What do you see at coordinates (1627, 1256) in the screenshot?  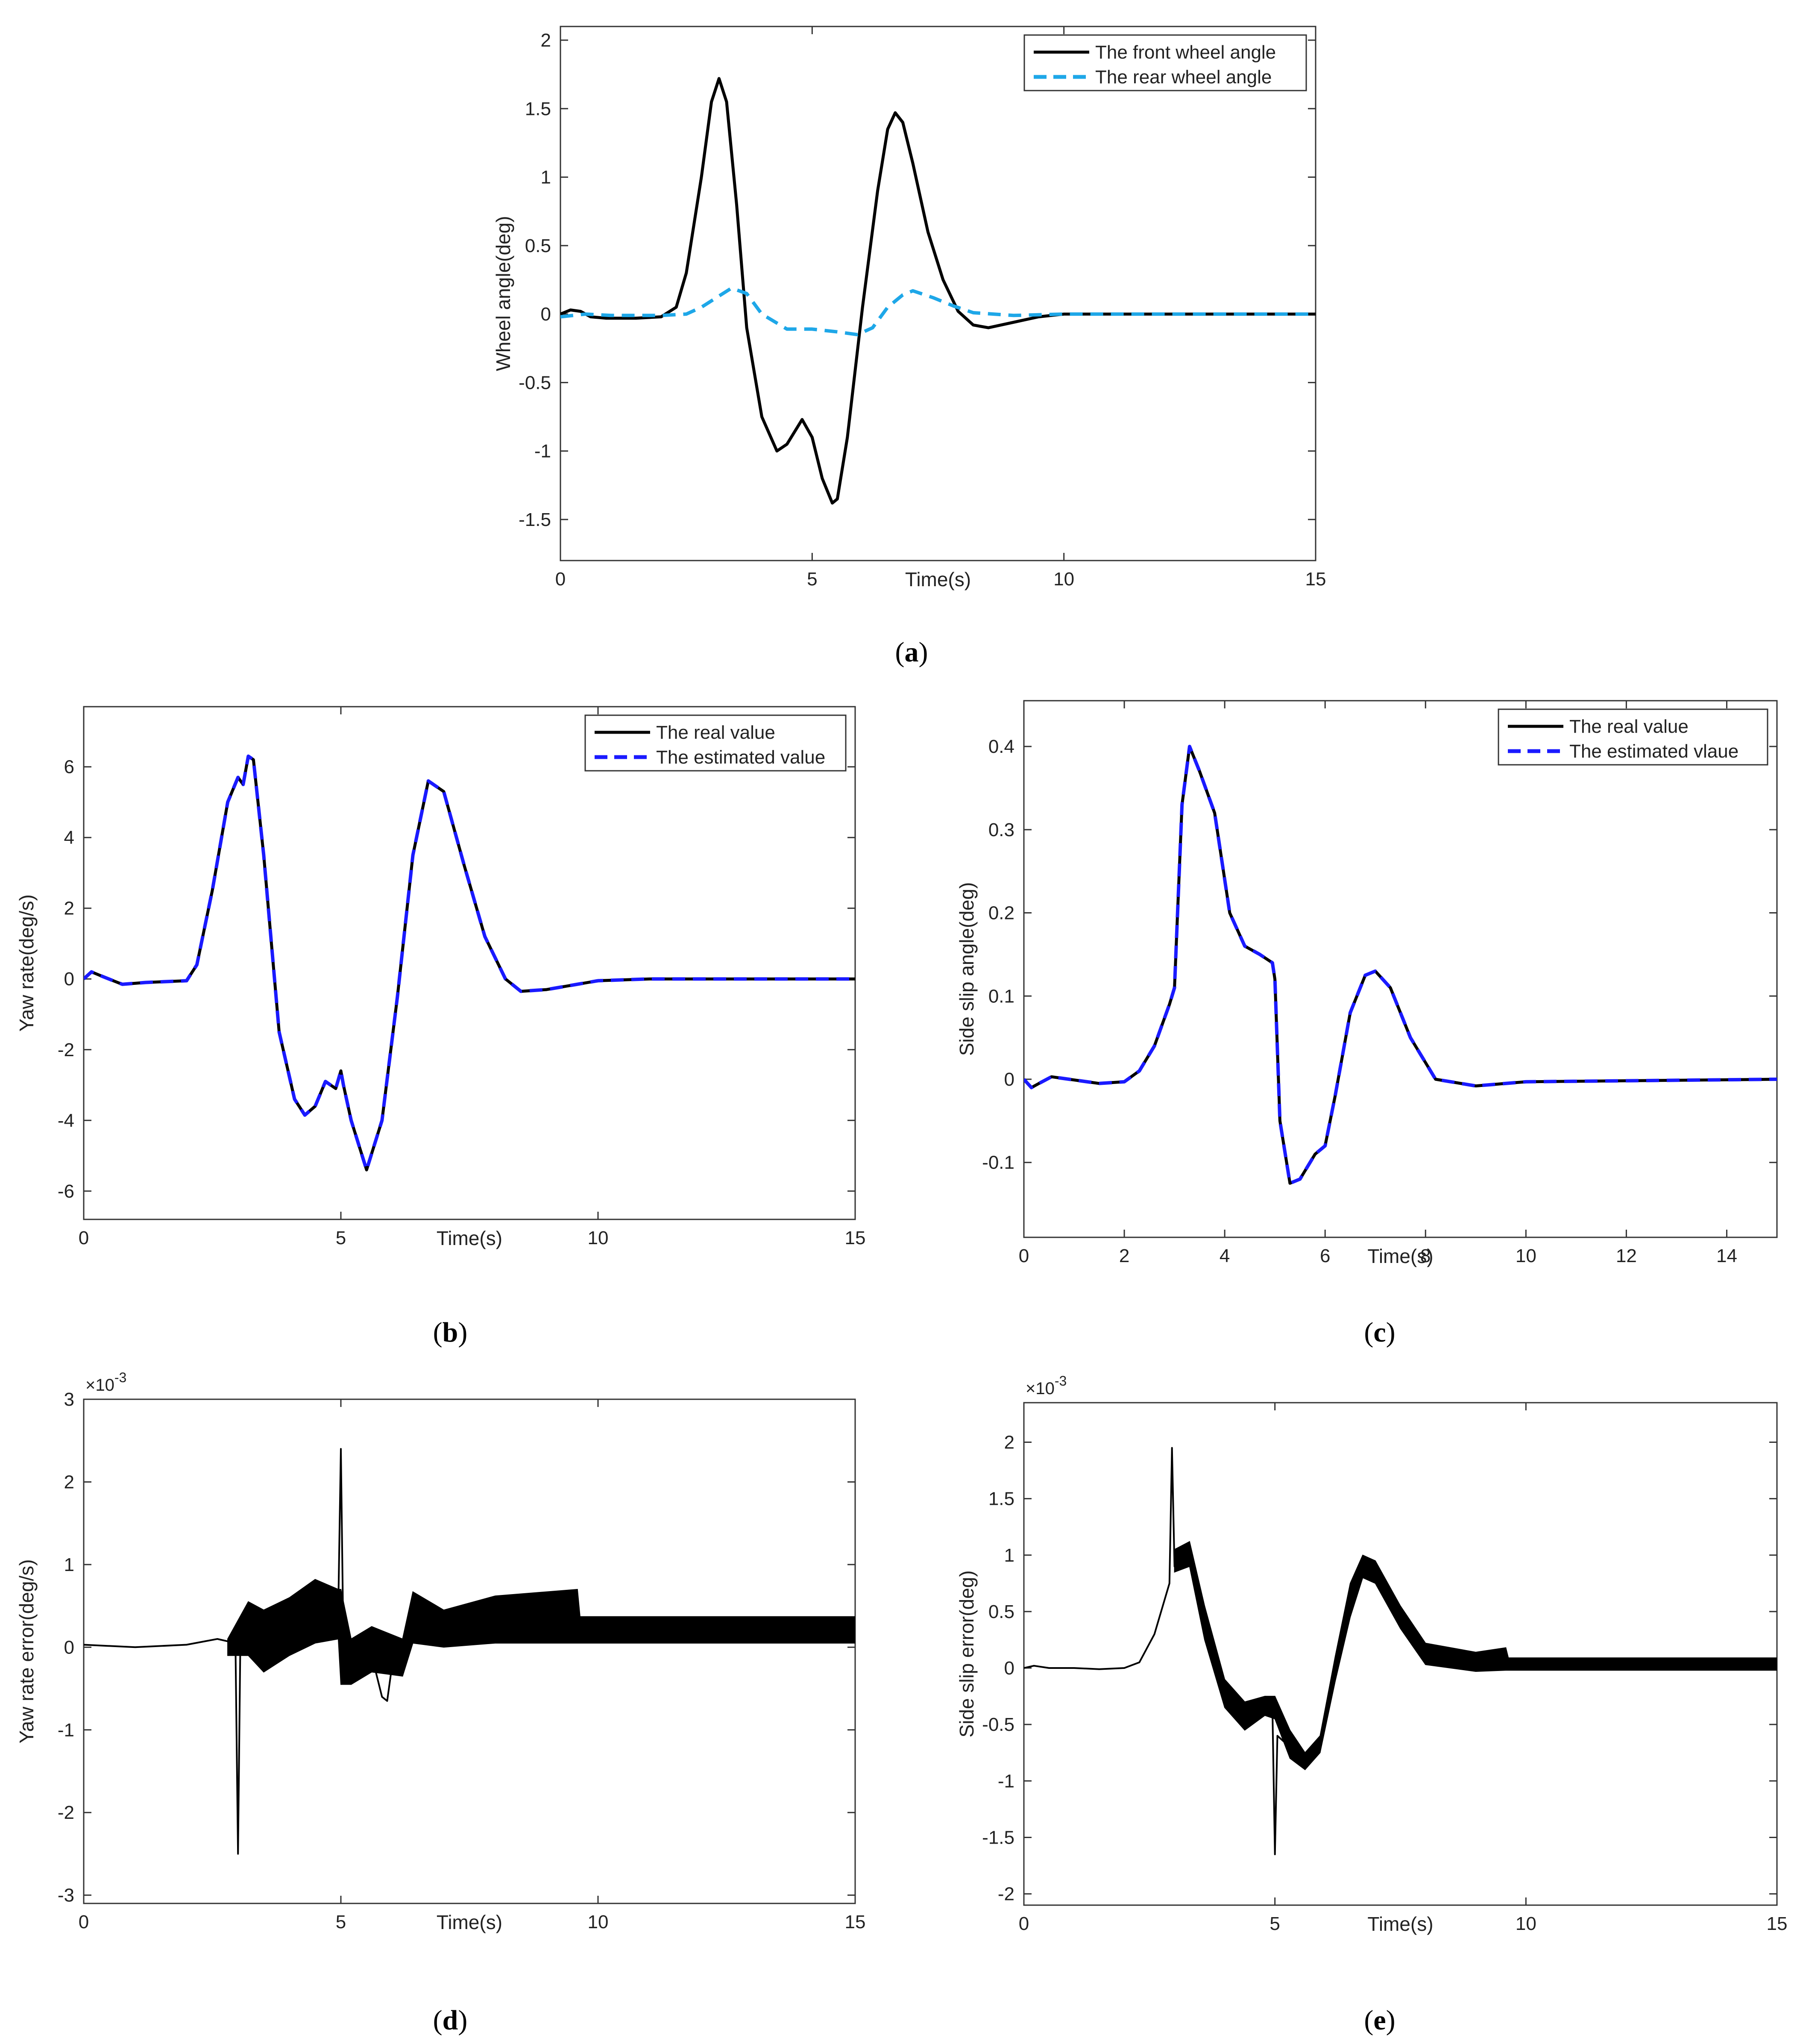 I see `x-tick-label: 12` at bounding box center [1627, 1256].